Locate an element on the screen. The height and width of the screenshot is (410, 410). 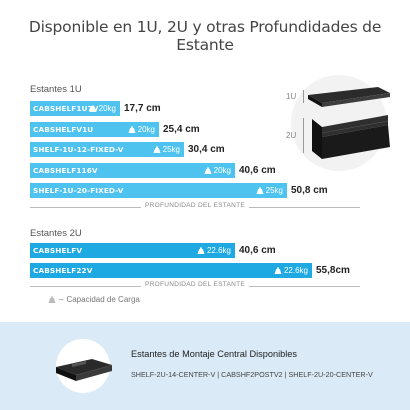
load-legend: – Capacidad de Carga is located at coordinates (94, 299).